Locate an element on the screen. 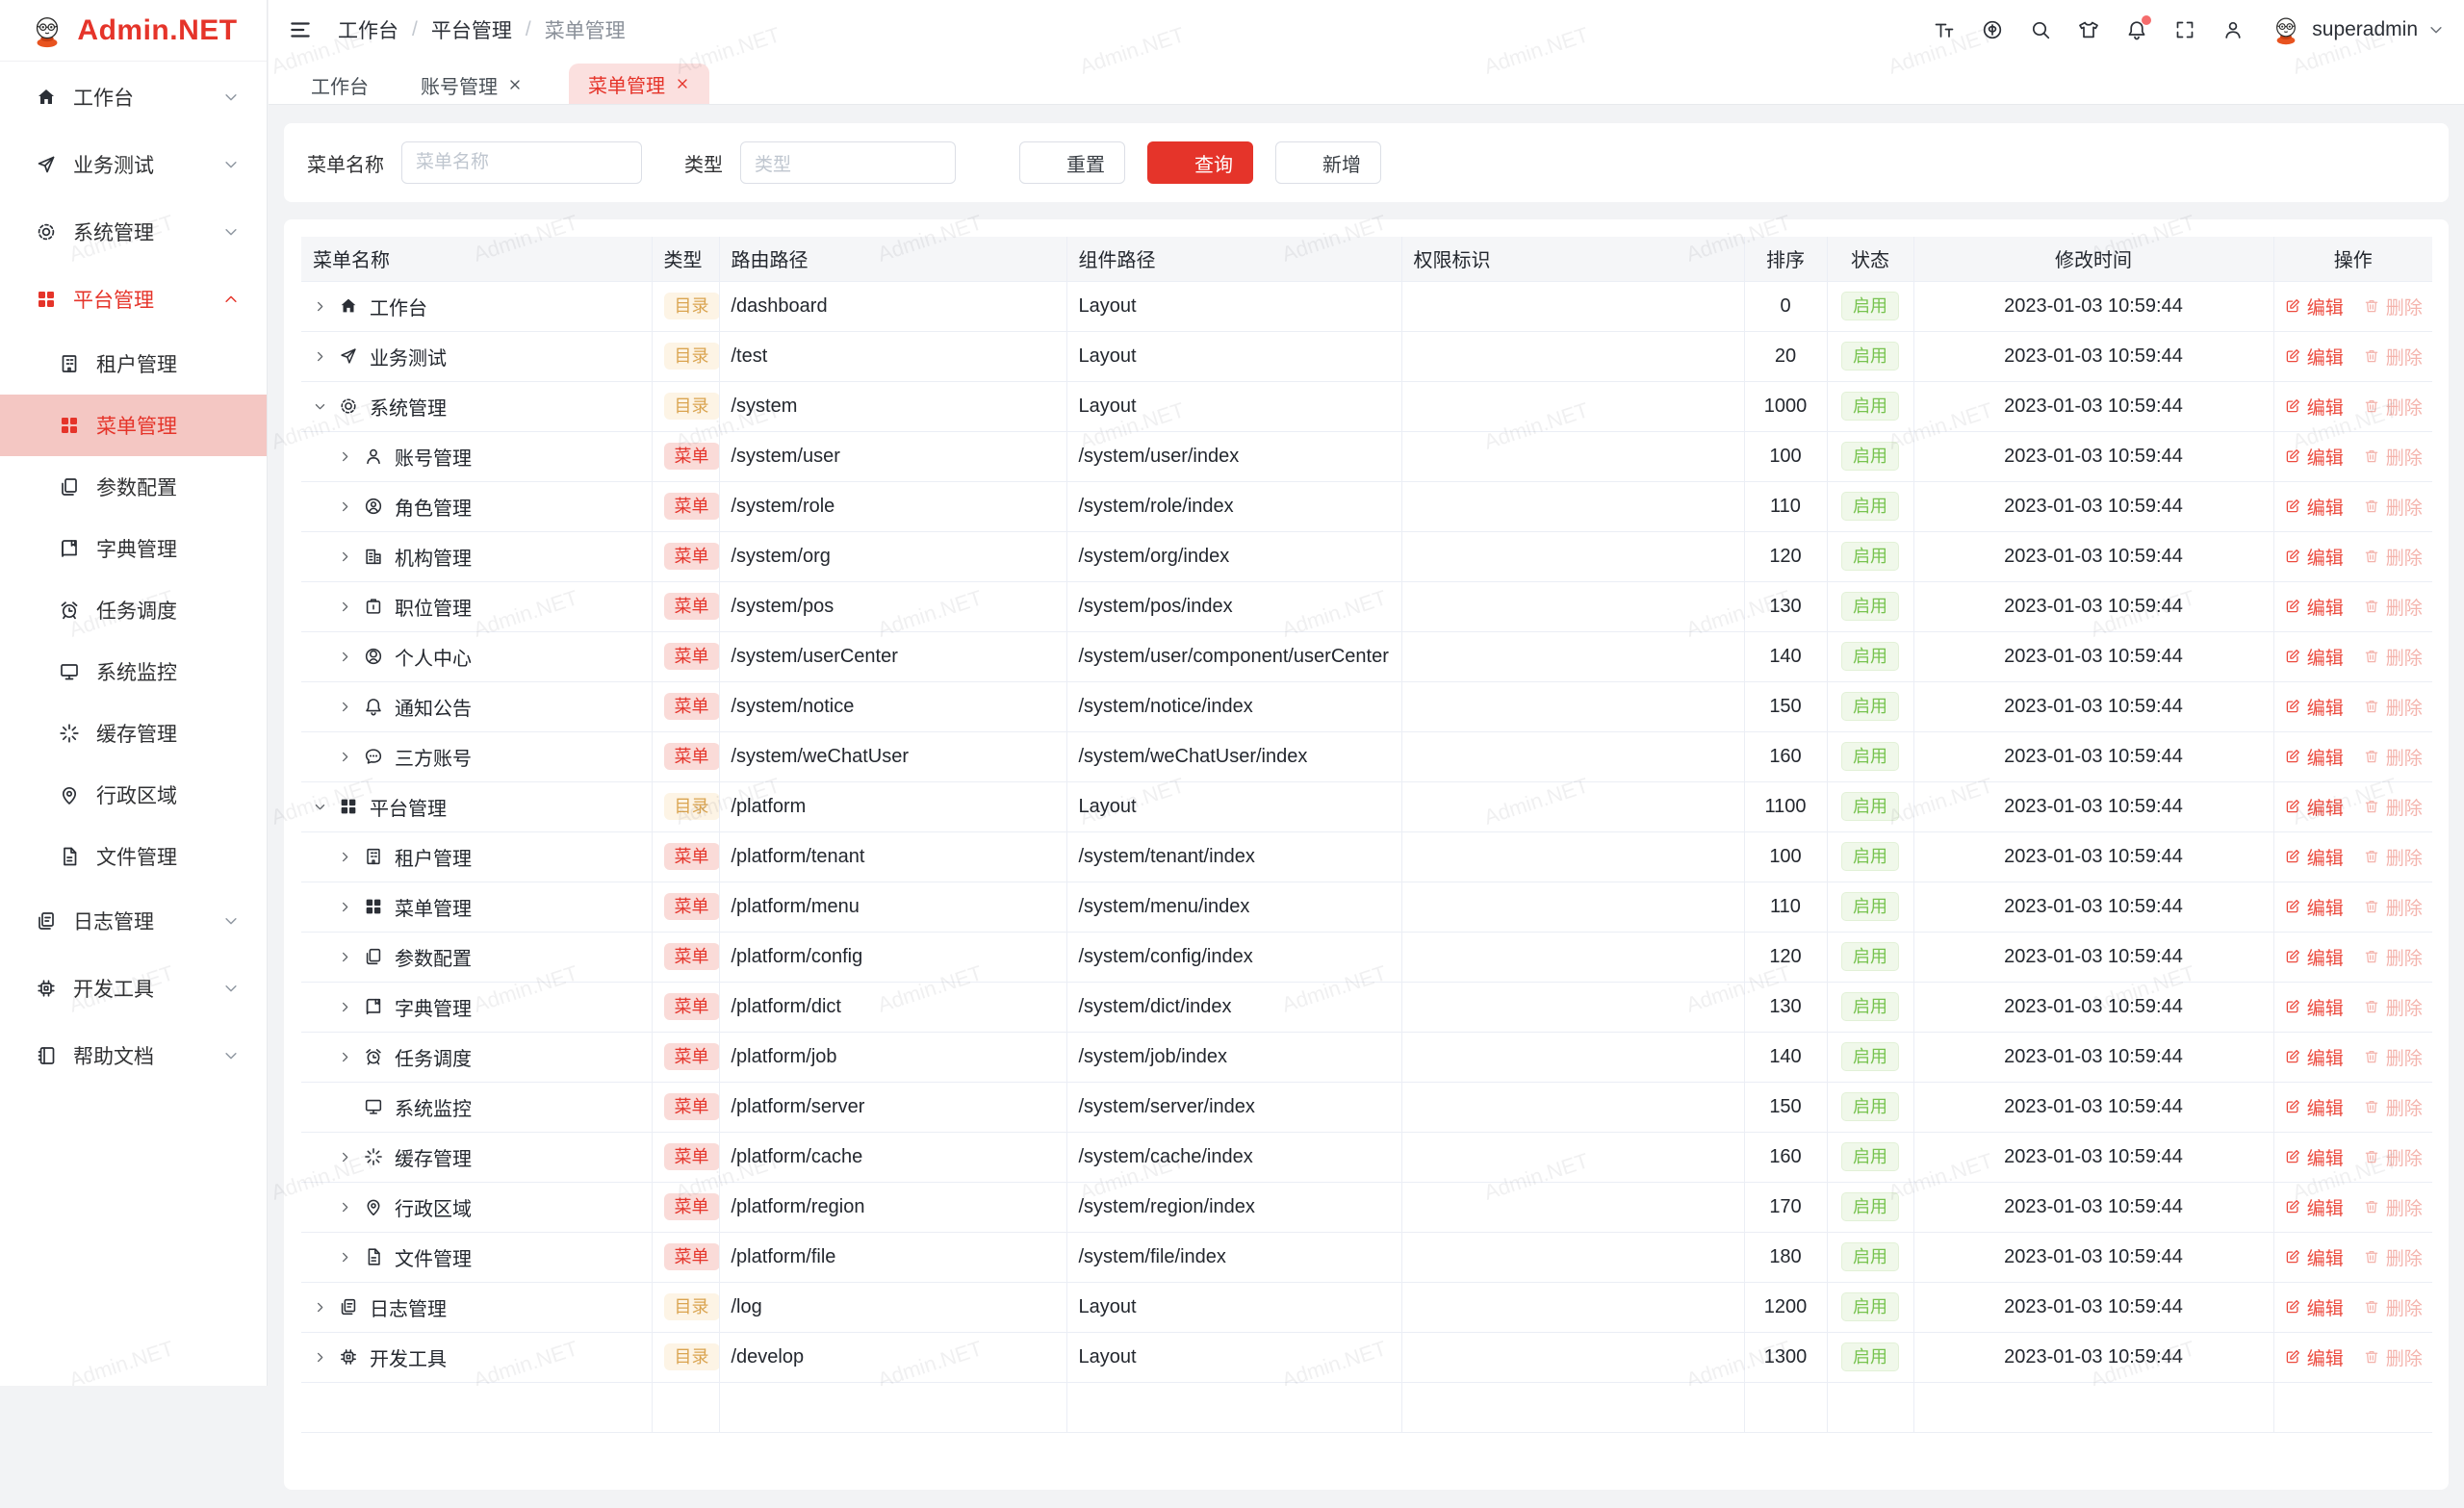  sidebar-item-5: 菜单管理 is located at coordinates (133, 425).